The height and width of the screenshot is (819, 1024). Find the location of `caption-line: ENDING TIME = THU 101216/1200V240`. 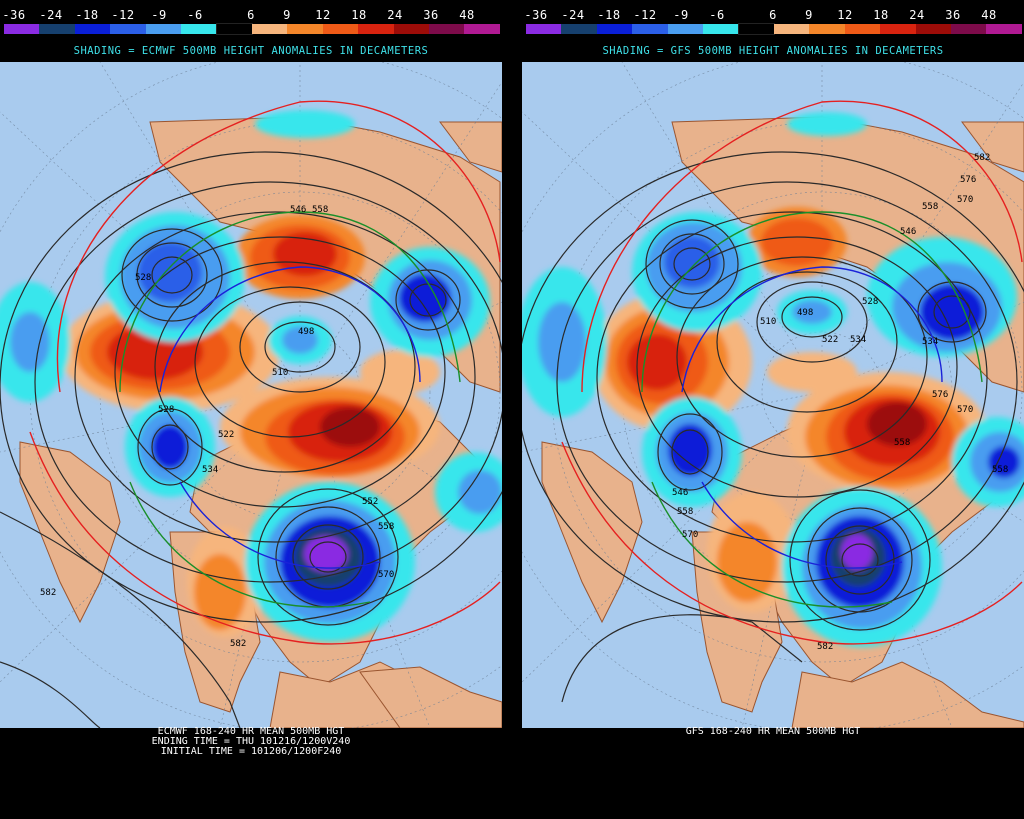

caption-line: ENDING TIME = THU 101216/1200V240 is located at coordinates (251, 741).